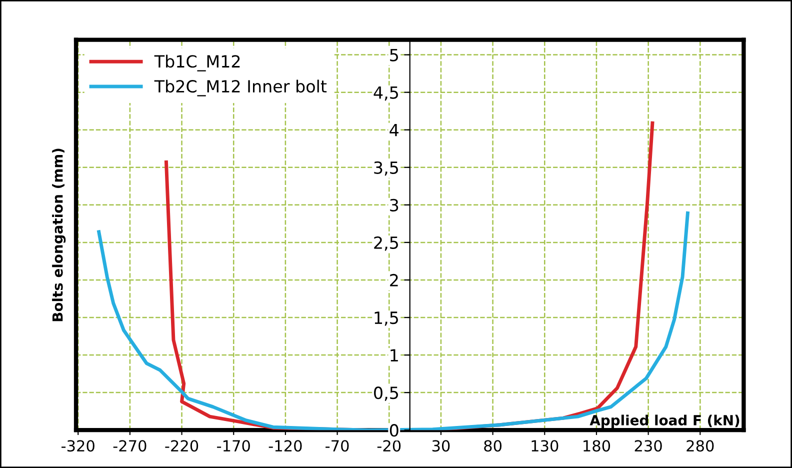  What do you see at coordinates (386, 168) in the screenshot?
I see `y-tick-label: 3,5` at bounding box center [386, 168].